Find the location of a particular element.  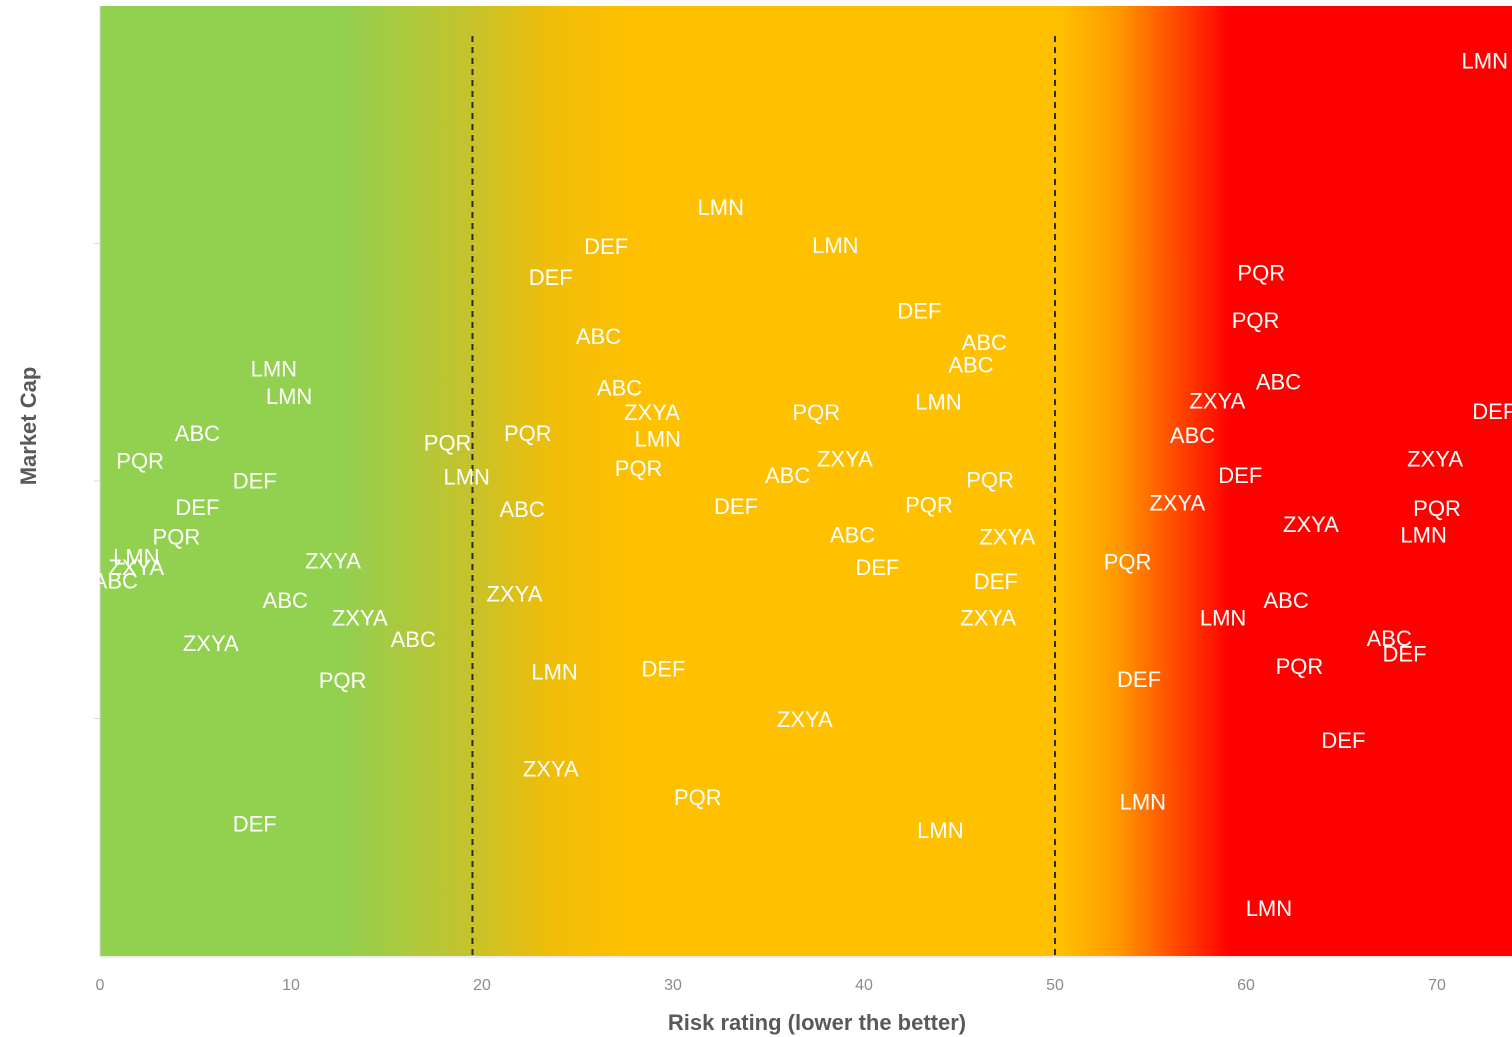

x-axis-tick-labels: 0 10 20 30 40 50 60 70 is located at coordinates (771, 985).